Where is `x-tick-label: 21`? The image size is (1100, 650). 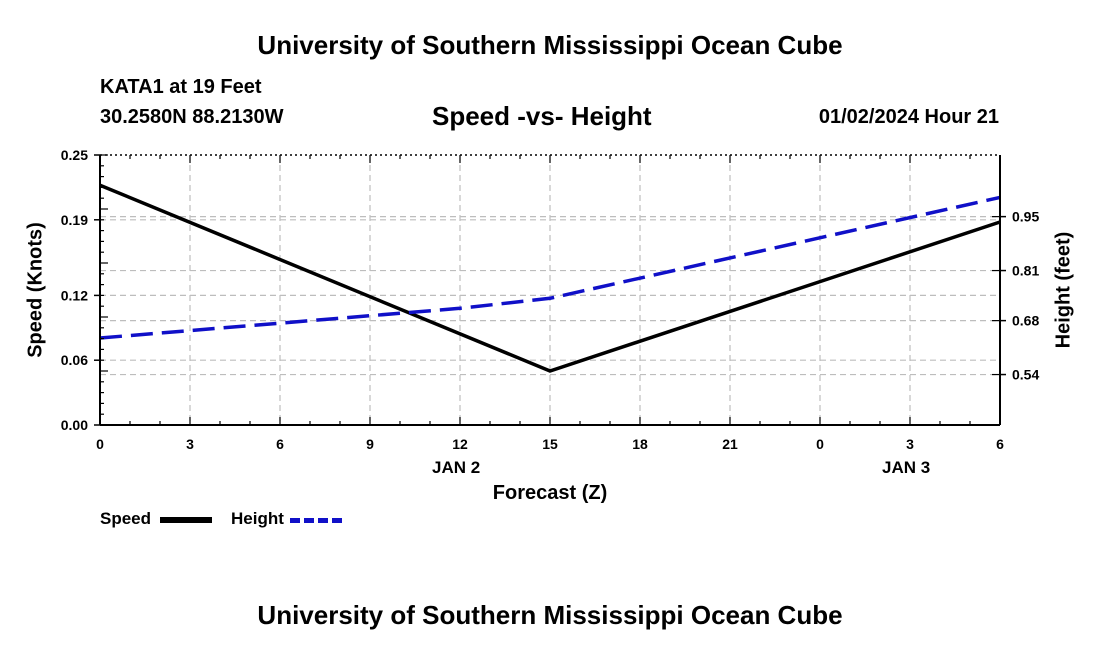
x-tick-label: 21 is located at coordinates (730, 444).